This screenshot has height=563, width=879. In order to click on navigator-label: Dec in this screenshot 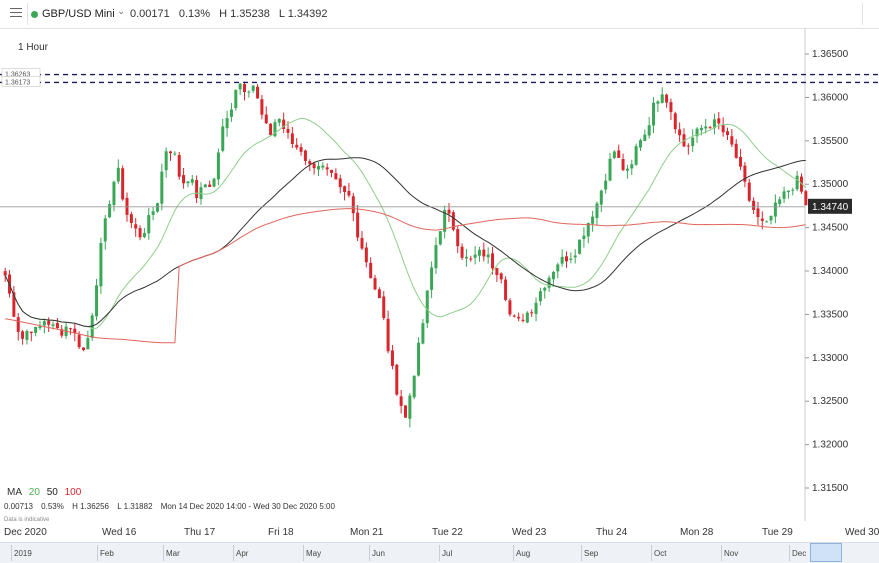, I will do `click(799, 553)`.